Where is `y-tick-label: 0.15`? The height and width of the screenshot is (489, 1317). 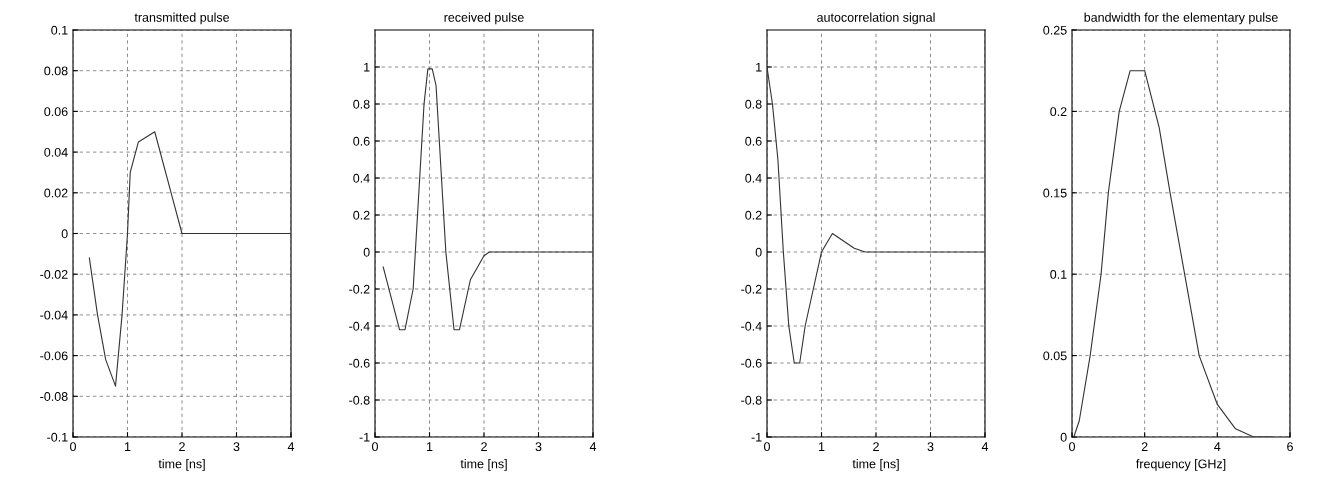
y-tick-label: 0.15 is located at coordinates (1055, 193).